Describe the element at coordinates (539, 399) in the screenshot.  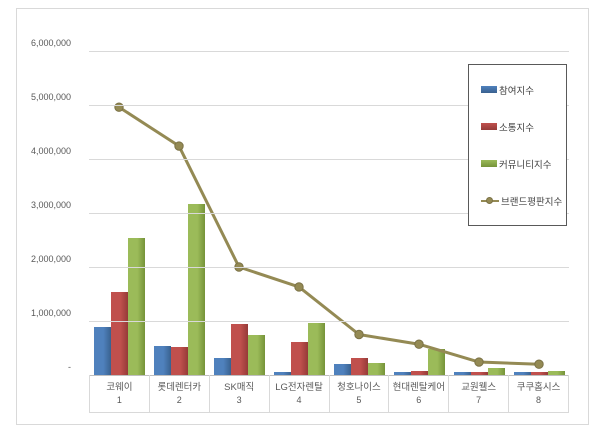
I see `category-rank: 8` at that location.